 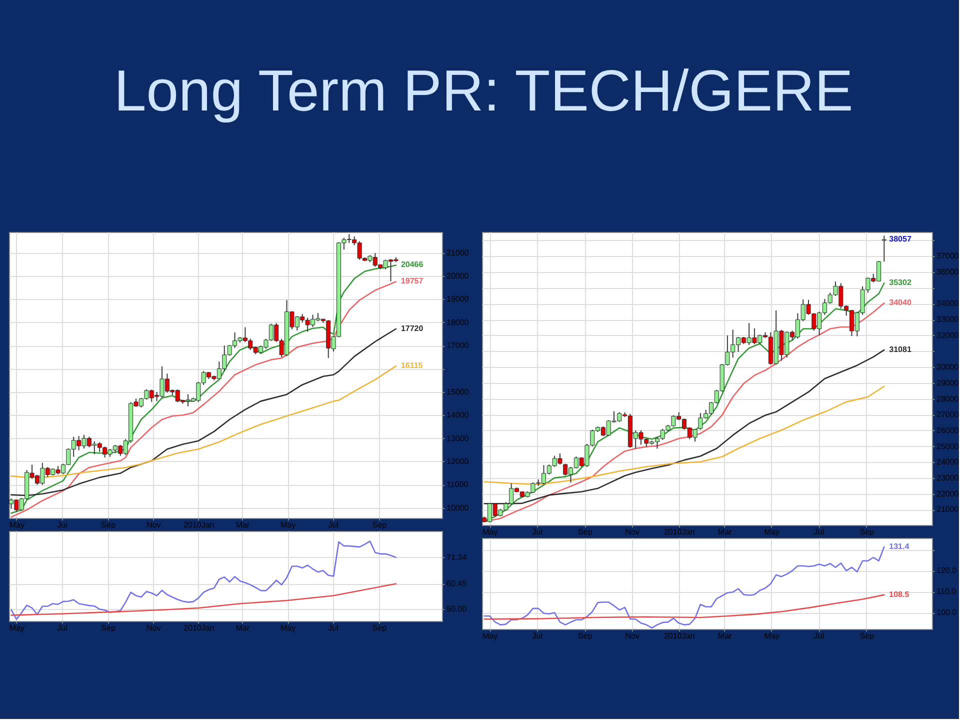 I want to click on y-tick-label: 20000, so click(x=458, y=276).